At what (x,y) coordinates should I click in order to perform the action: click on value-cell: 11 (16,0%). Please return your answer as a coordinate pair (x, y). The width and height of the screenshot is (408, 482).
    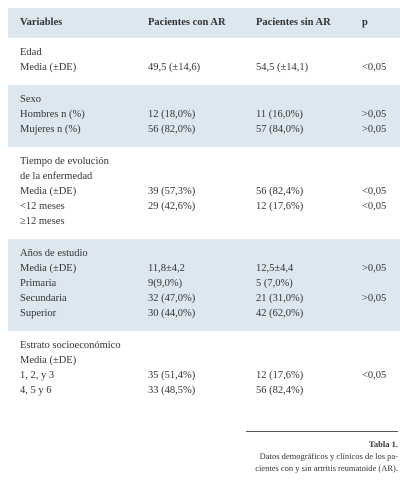
    Looking at the image, I should click on (279, 114).